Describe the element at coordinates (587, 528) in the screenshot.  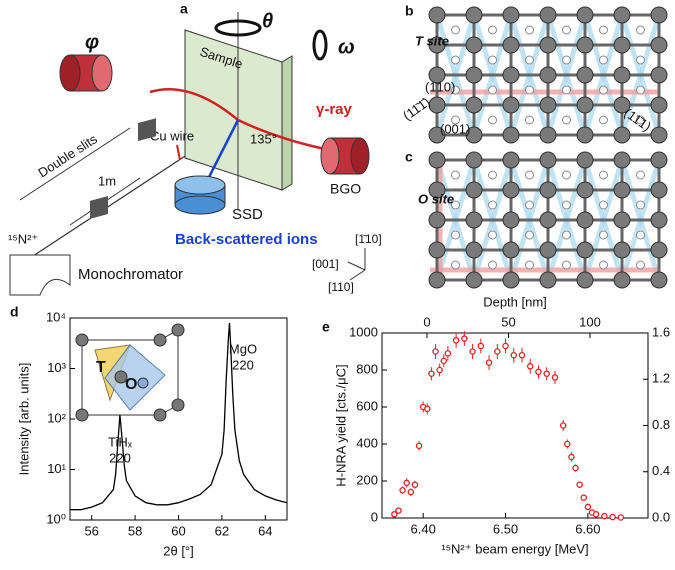
I see `x-tick-label: 6.60` at that location.